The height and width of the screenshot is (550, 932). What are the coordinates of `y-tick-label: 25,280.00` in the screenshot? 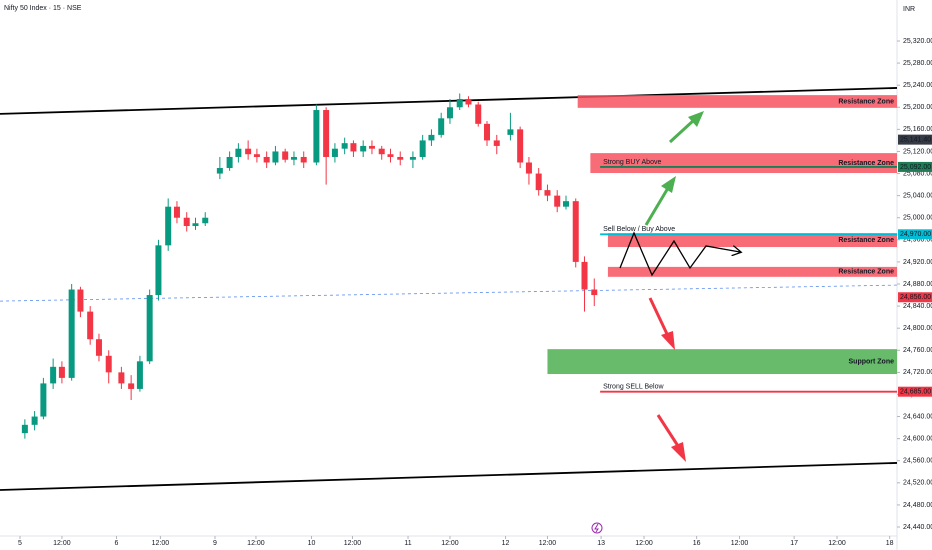 It's located at (917, 63).